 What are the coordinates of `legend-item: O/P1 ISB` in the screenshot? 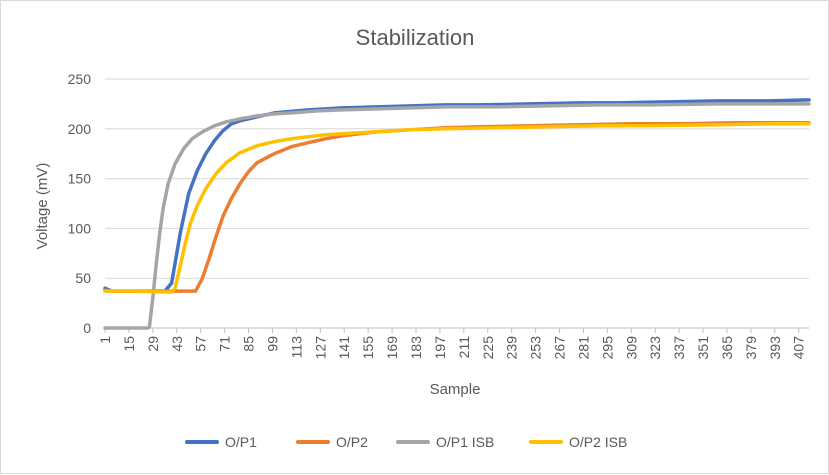 It's located at (445, 442).